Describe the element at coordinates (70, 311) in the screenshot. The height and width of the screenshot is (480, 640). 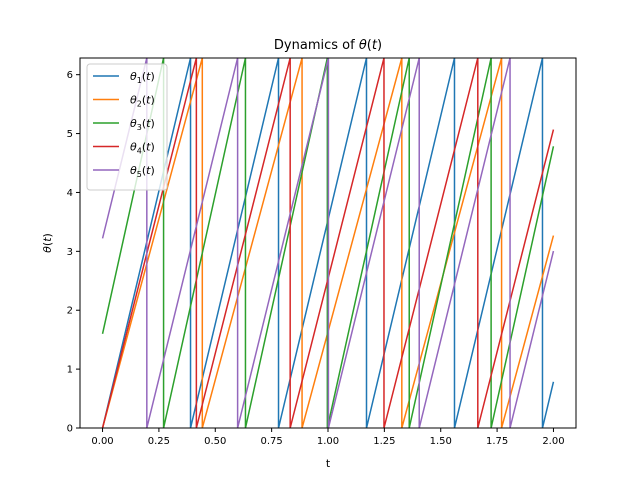
I see `y-tick-label: 2` at that location.